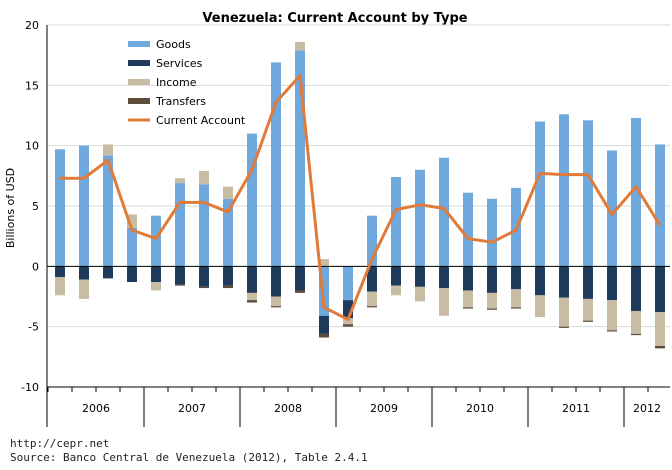 This screenshot has height=470, width=672. Describe the element at coordinates (173, 44) in the screenshot. I see `legend-label: Goods` at that location.